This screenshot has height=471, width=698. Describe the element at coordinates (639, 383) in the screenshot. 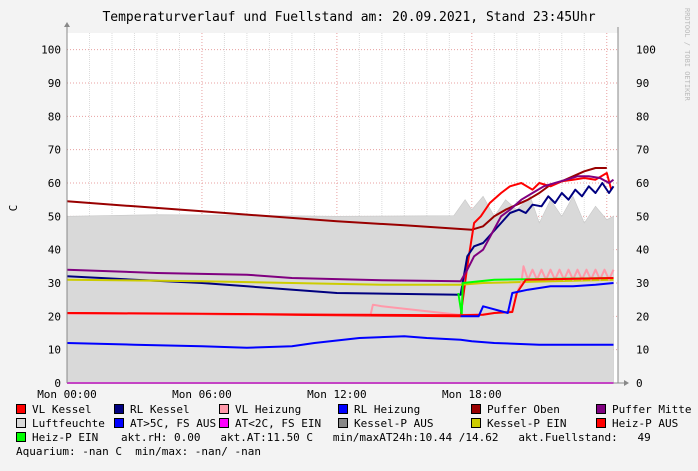

I see `y-tick-label-right: 0` at that location.